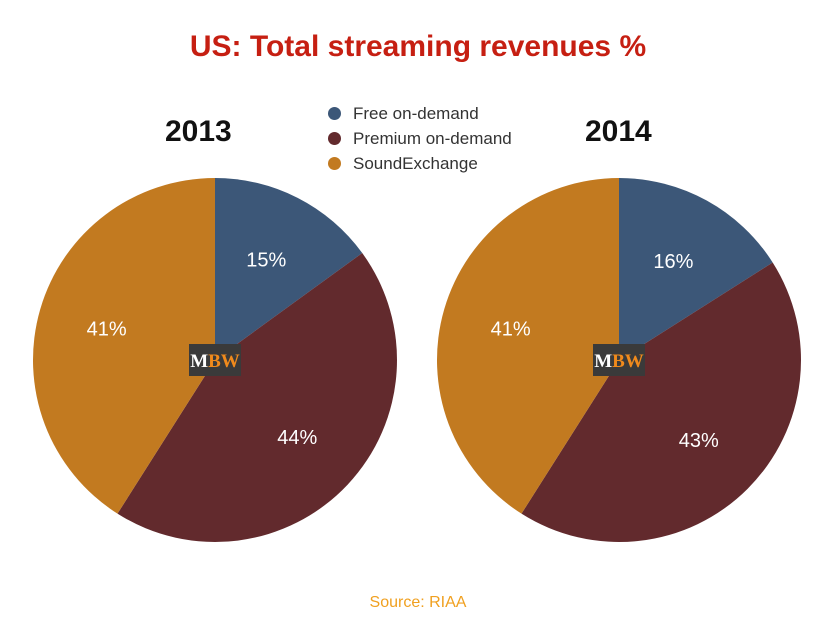  I want to click on pie-2013-slice-free, so click(289, 269).